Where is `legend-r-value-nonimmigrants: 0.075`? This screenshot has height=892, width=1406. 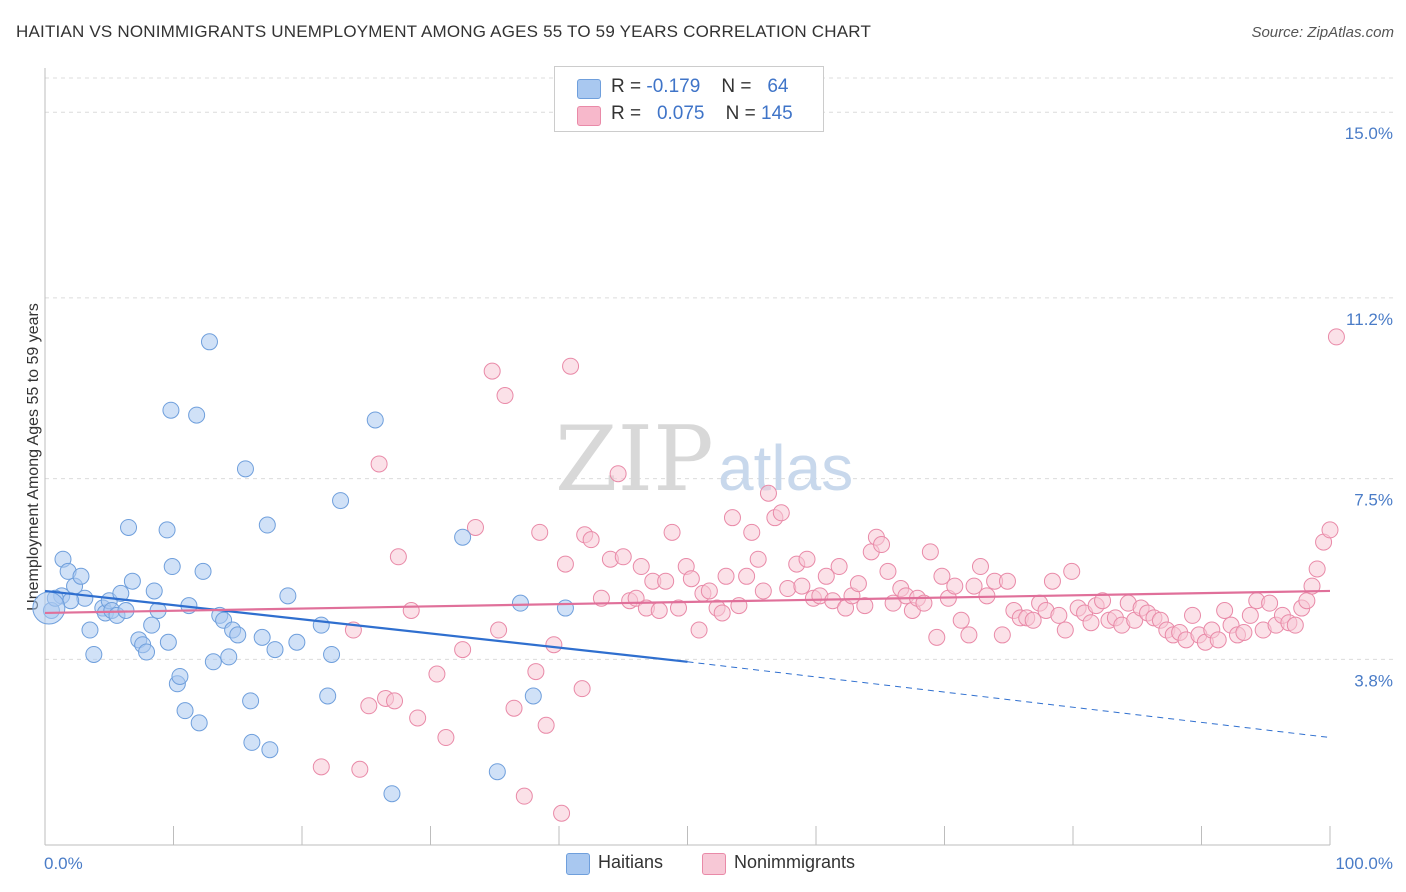
legend-r-value-nonimmigrants: 0.075 is located at coordinates (680, 113).